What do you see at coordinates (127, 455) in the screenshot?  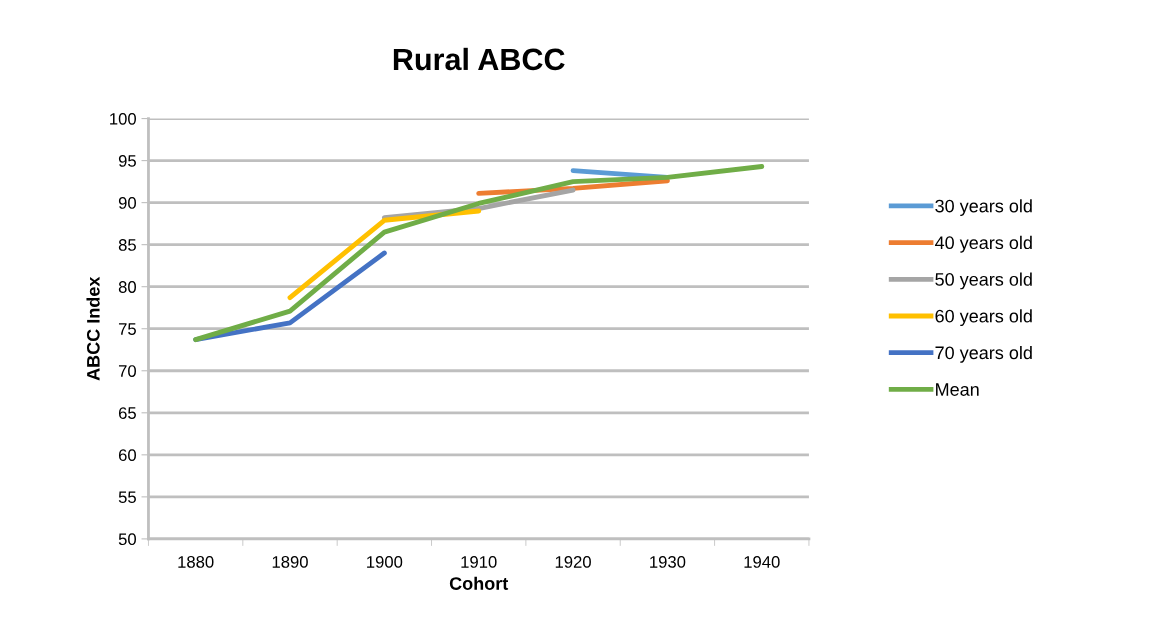 I see `y-tick-label: 60` at bounding box center [127, 455].